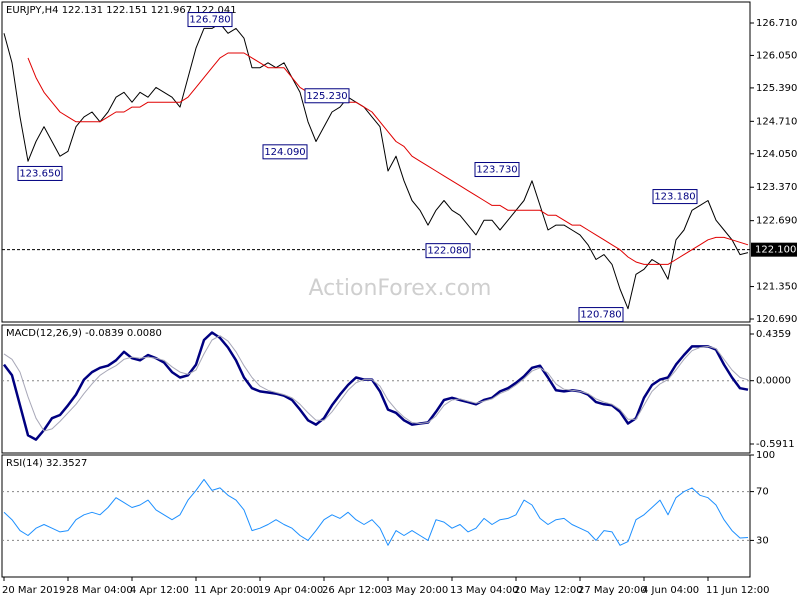 The height and width of the screenshot is (600, 800). Describe the element at coordinates (33, 590) in the screenshot. I see `x-tick-label: 20 Mar 2019` at that location.